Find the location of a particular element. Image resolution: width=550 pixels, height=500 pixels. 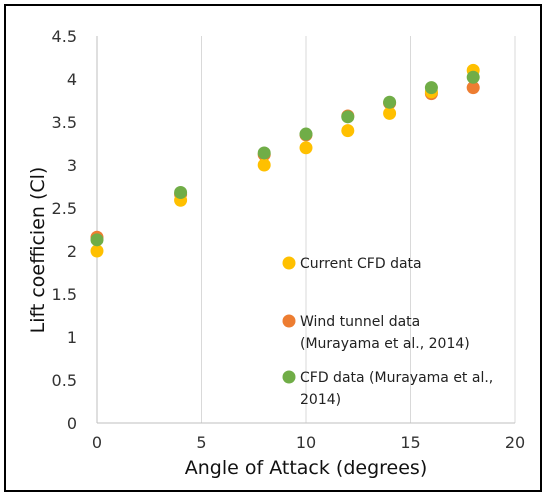

x-tick-label: 20 is located at coordinates (515, 442).